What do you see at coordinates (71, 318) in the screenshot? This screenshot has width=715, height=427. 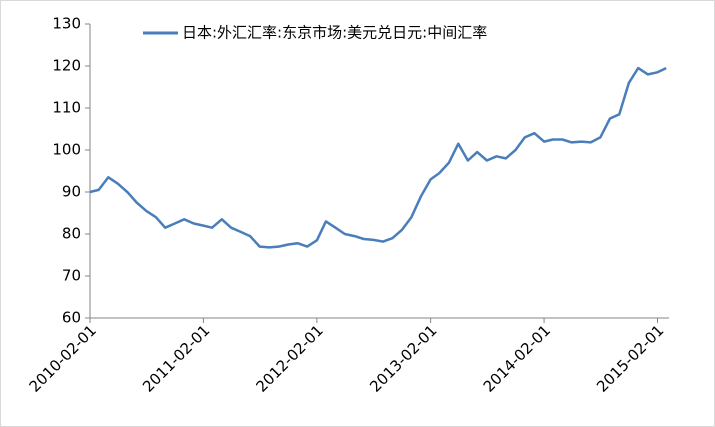 I see `y-tick-label: 60` at bounding box center [71, 318].